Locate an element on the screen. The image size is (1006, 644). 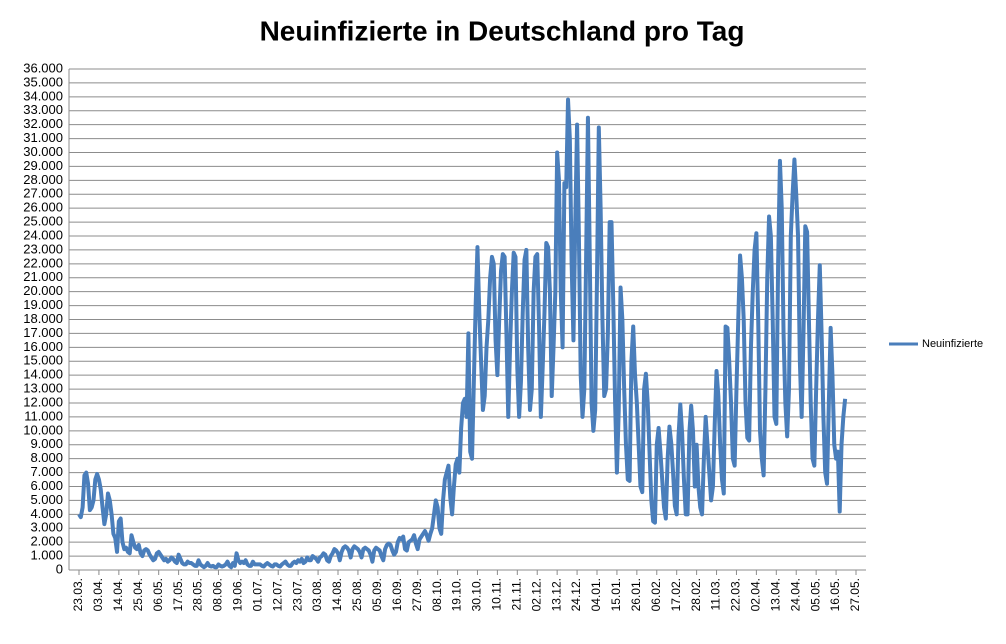
x-tick-label: 05.09. is located at coordinates (377, 594).